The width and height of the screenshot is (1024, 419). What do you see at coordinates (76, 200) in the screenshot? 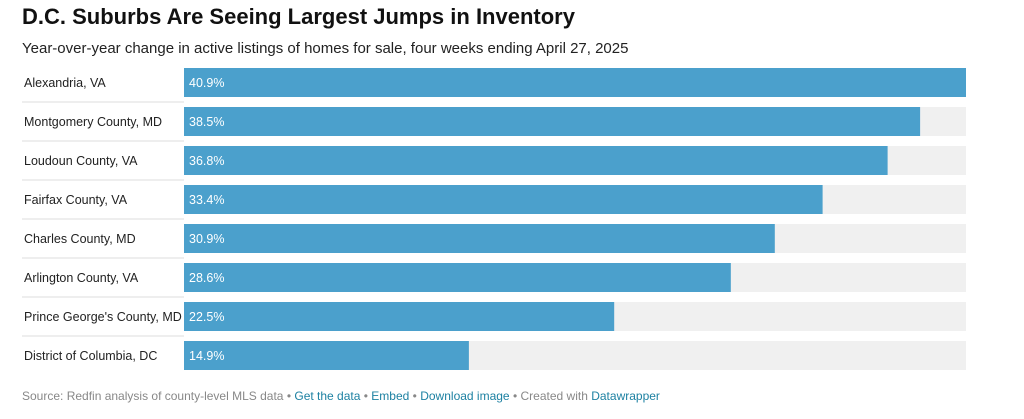
I see `category-label: Fairfax County, VA` at bounding box center [76, 200].